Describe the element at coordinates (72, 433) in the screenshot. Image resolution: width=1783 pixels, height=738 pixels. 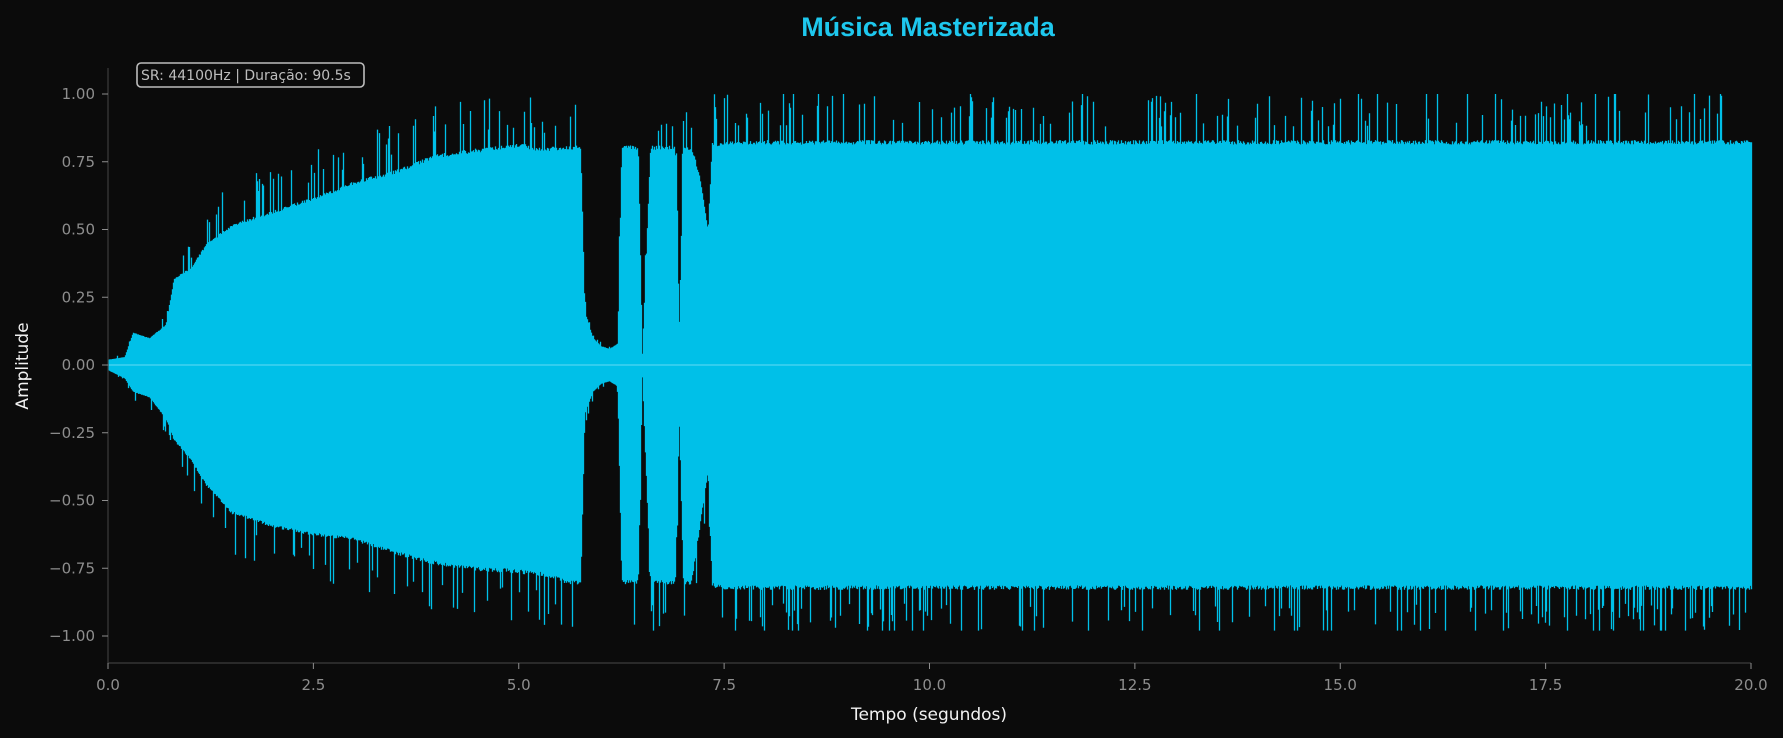
I see `y-tick-label: −0.25` at that location.